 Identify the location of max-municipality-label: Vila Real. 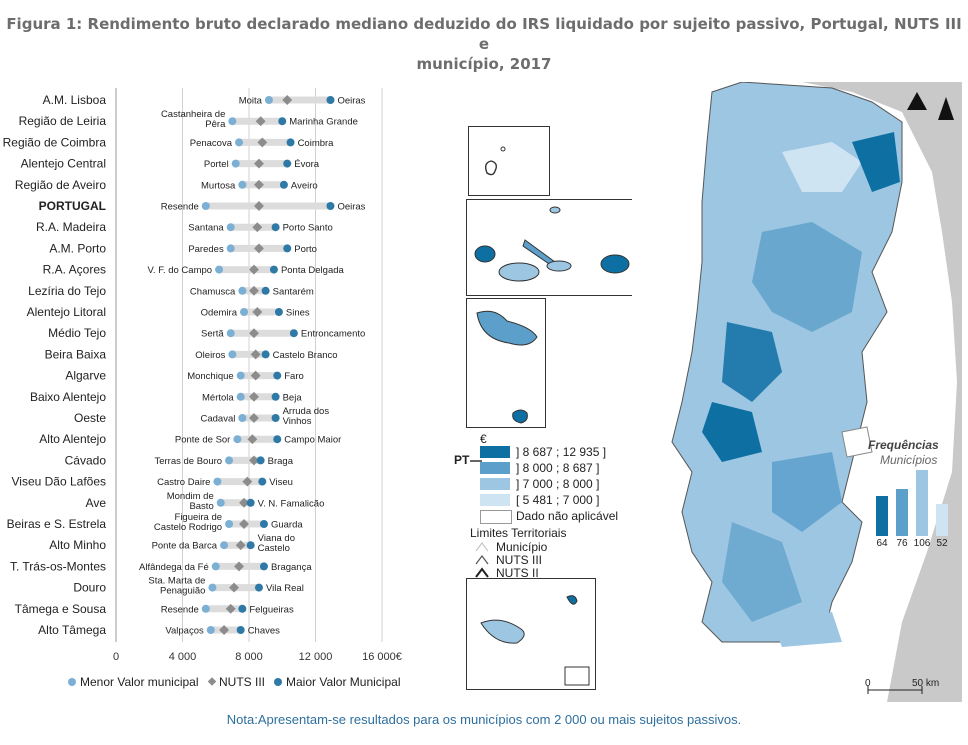
(285, 588).